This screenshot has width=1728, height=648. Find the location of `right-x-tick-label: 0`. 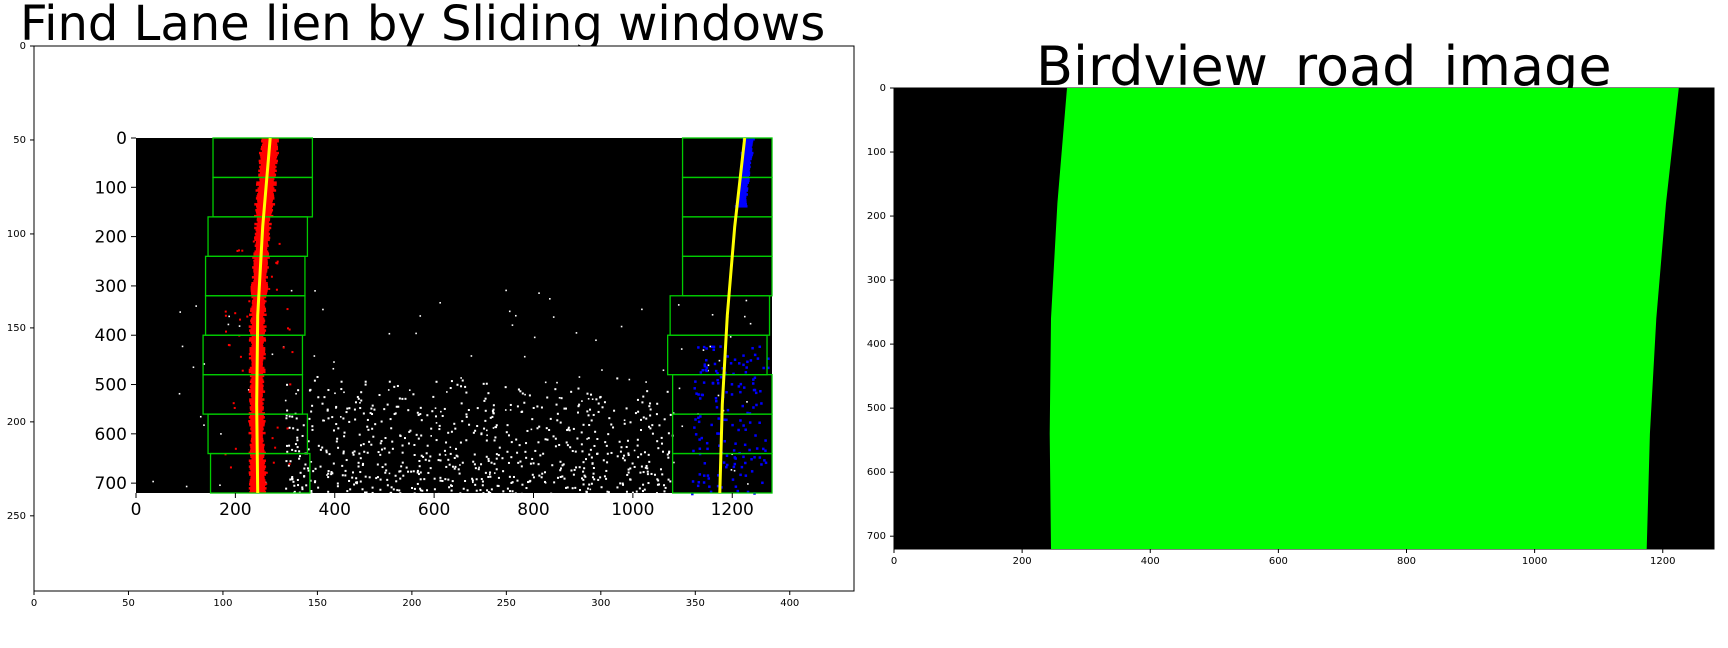

right-x-tick-label: 0 is located at coordinates (894, 561).